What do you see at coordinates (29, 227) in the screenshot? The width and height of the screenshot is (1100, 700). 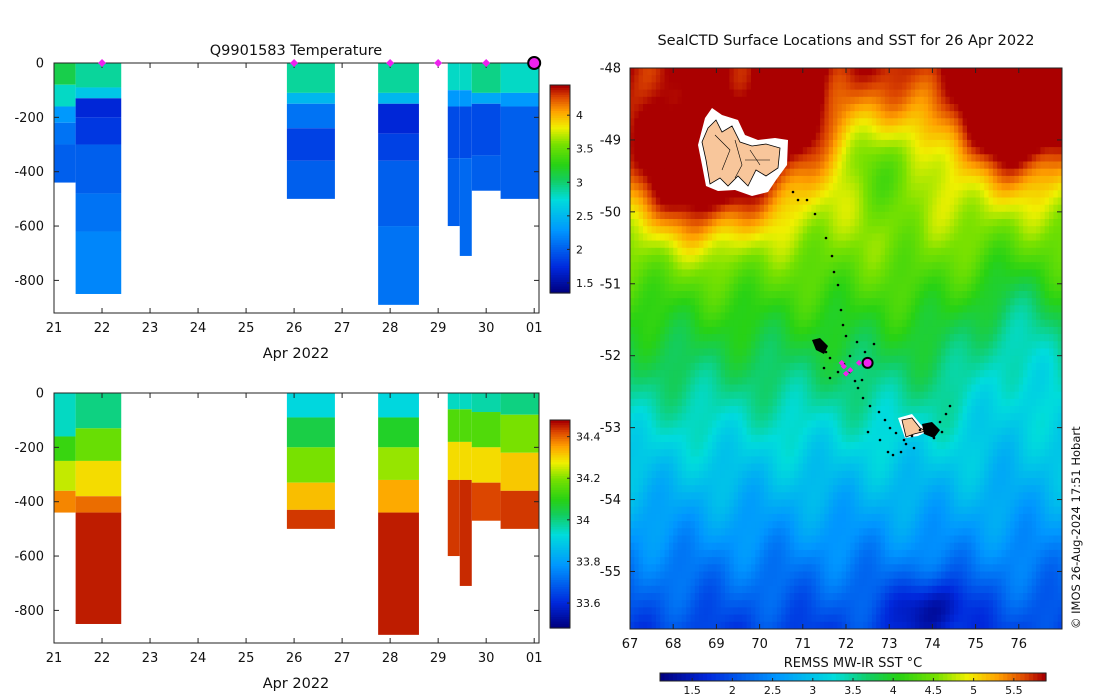 I see `y-tick-label: -600` at bounding box center [29, 227].